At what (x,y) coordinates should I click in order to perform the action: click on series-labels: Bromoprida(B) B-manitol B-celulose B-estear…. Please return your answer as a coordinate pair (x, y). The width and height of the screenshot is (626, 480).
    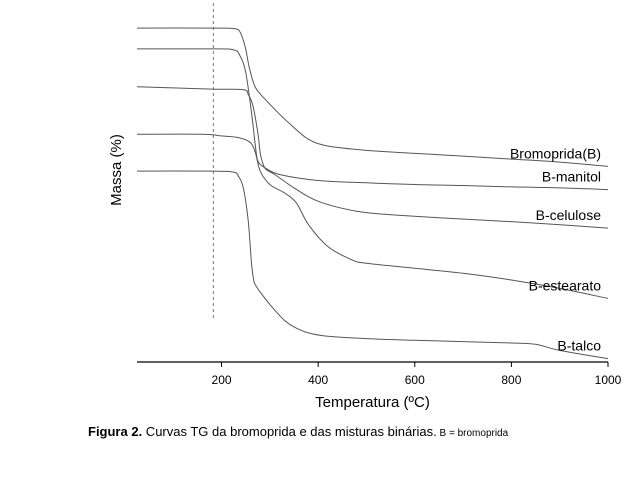
    Looking at the image, I should click on (555, 249).